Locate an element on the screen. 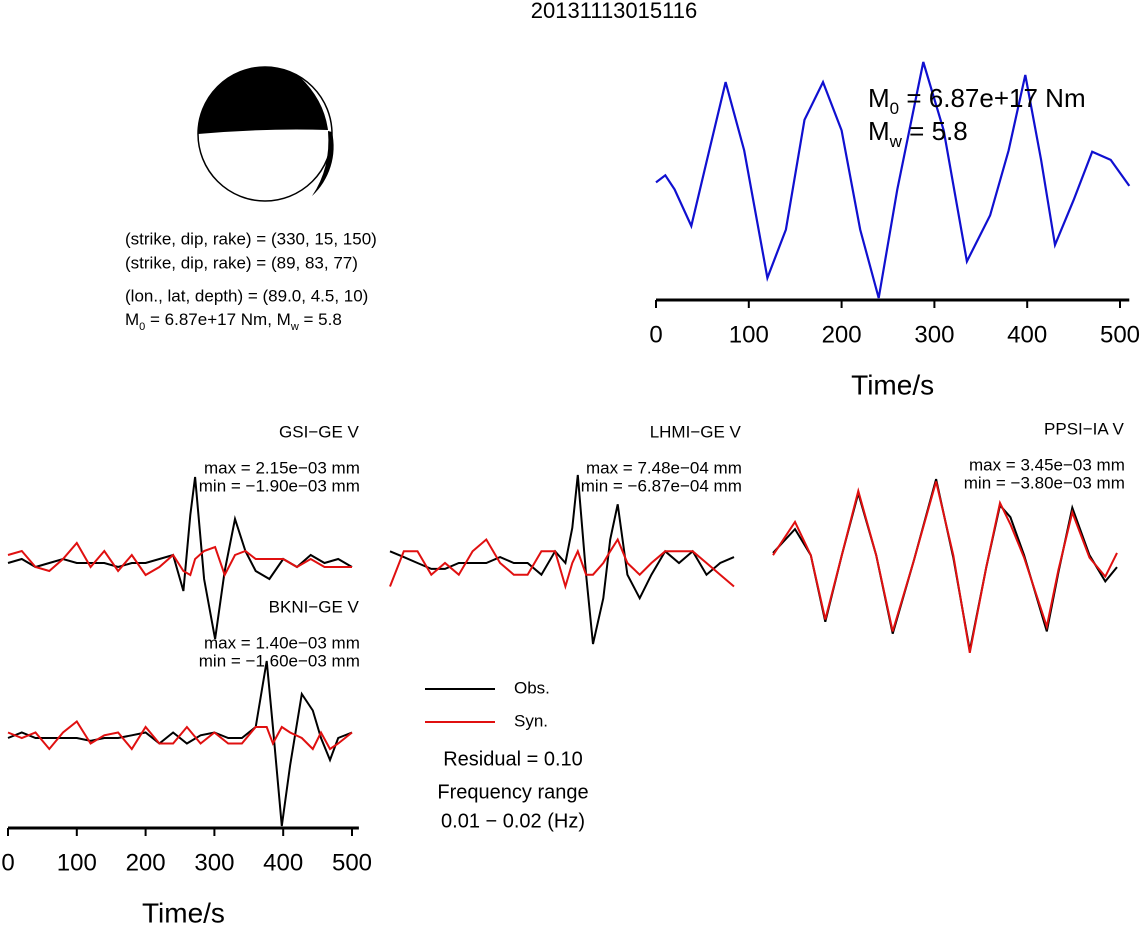  max-label: max = 2.15e−03 mm is located at coordinates (282, 467).